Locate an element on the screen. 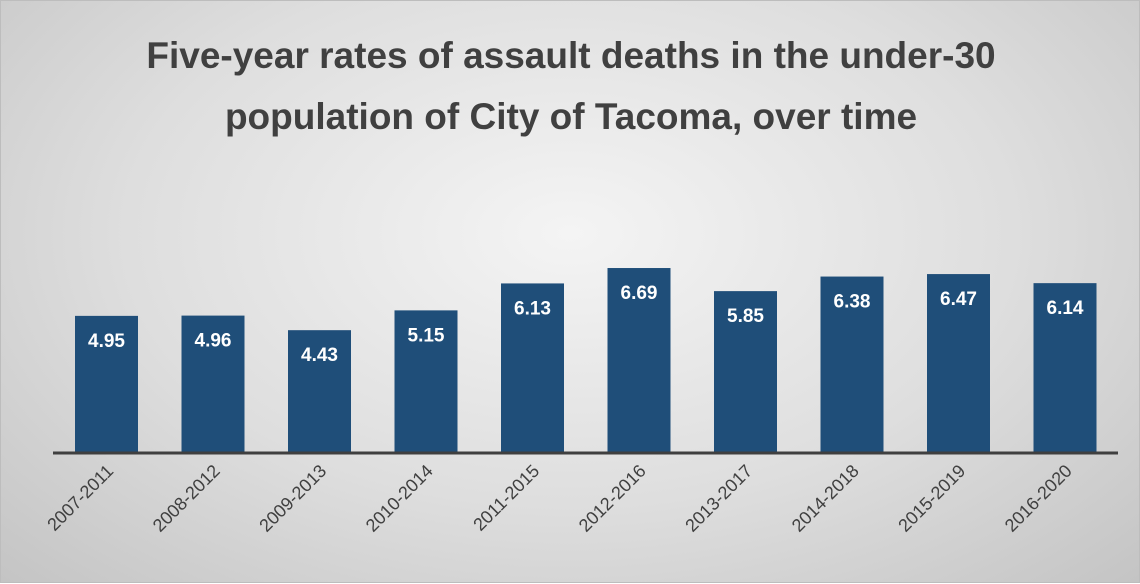  data-label: 4.43 is located at coordinates (319, 355).